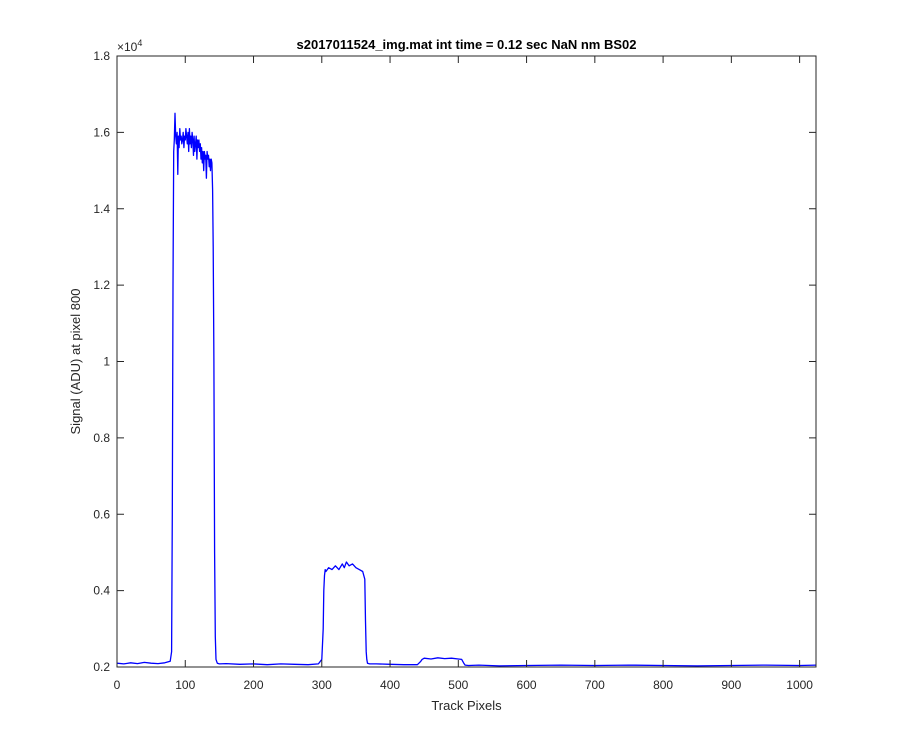  What do you see at coordinates (117, 685) in the screenshot?
I see `x-tick-label: 0` at bounding box center [117, 685].